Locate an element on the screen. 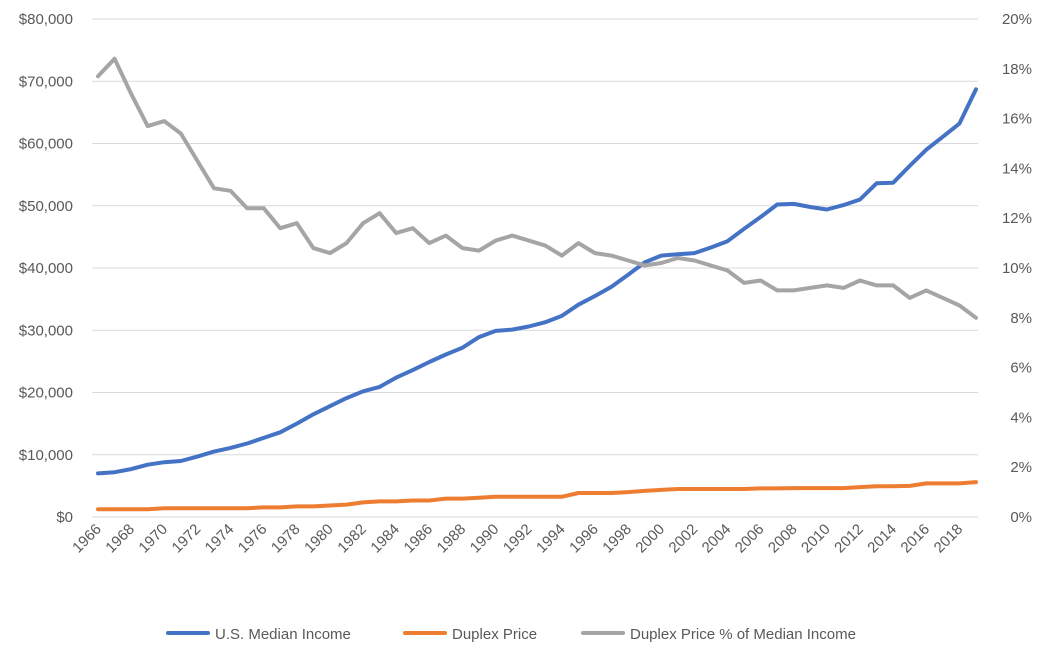 This screenshot has width=1046, height=662. series-line-duplex-price is located at coordinates (537, 496).